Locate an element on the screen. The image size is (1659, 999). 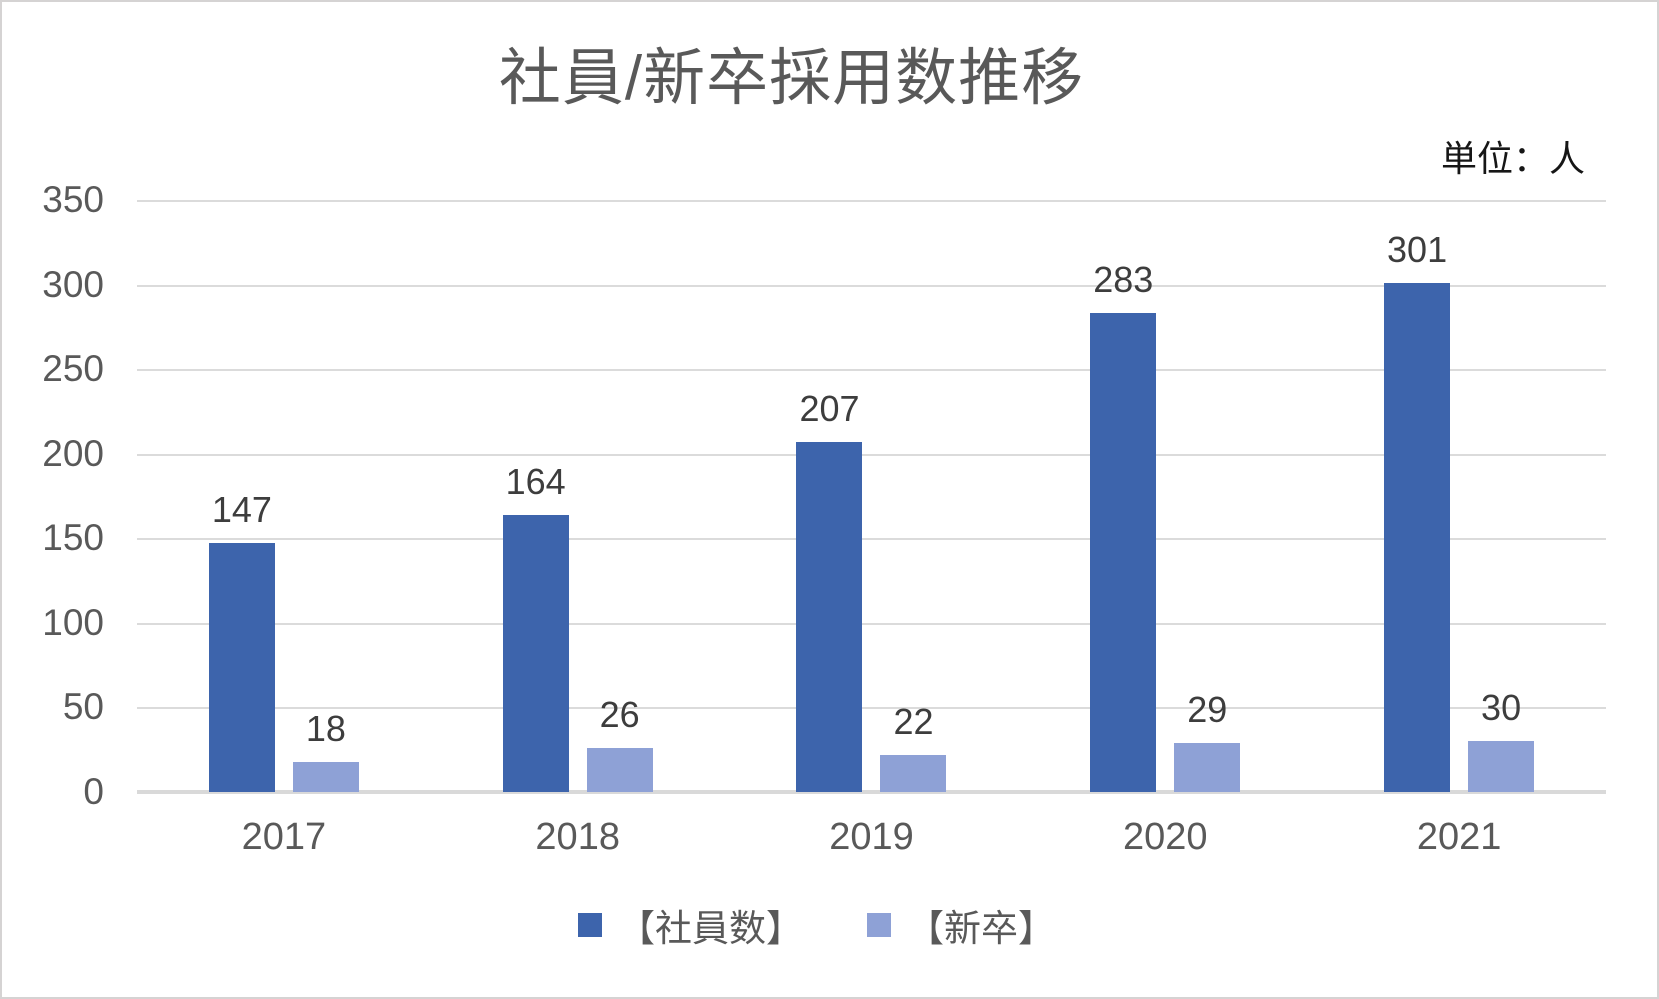
bar-slot-employees-2021: 301 is located at coordinates (1417, 510).